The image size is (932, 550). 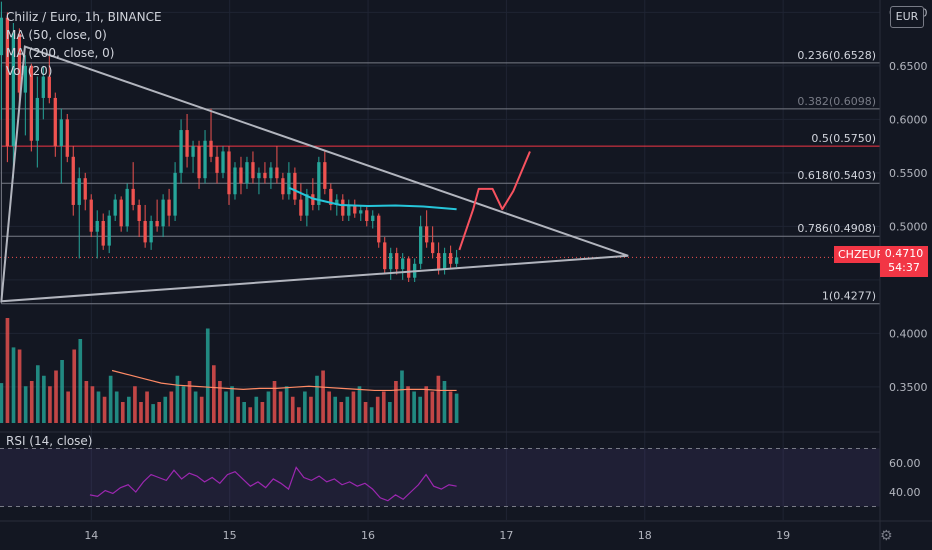 What do you see at coordinates (849, 296) in the screenshot?
I see `fib-label-1: 1(0.4277)` at bounding box center [849, 296].